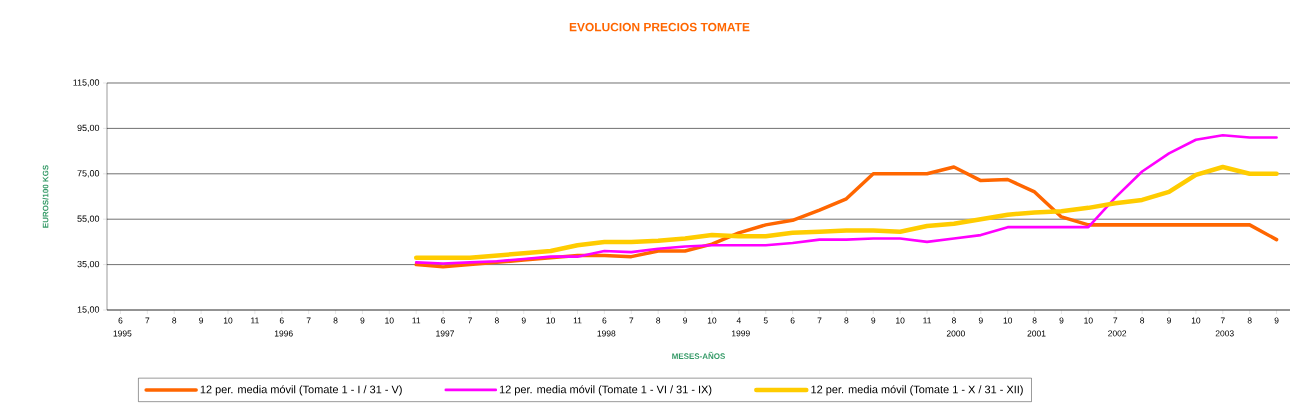  I want to click on chart-title: EVOLUCION PRECIOS TOMATE, so click(659, 27).